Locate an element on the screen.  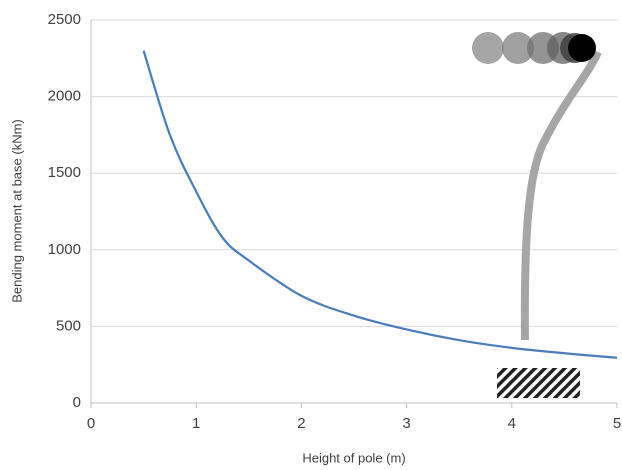
x-axis-title: Height of pole (m) is located at coordinates (353, 457).